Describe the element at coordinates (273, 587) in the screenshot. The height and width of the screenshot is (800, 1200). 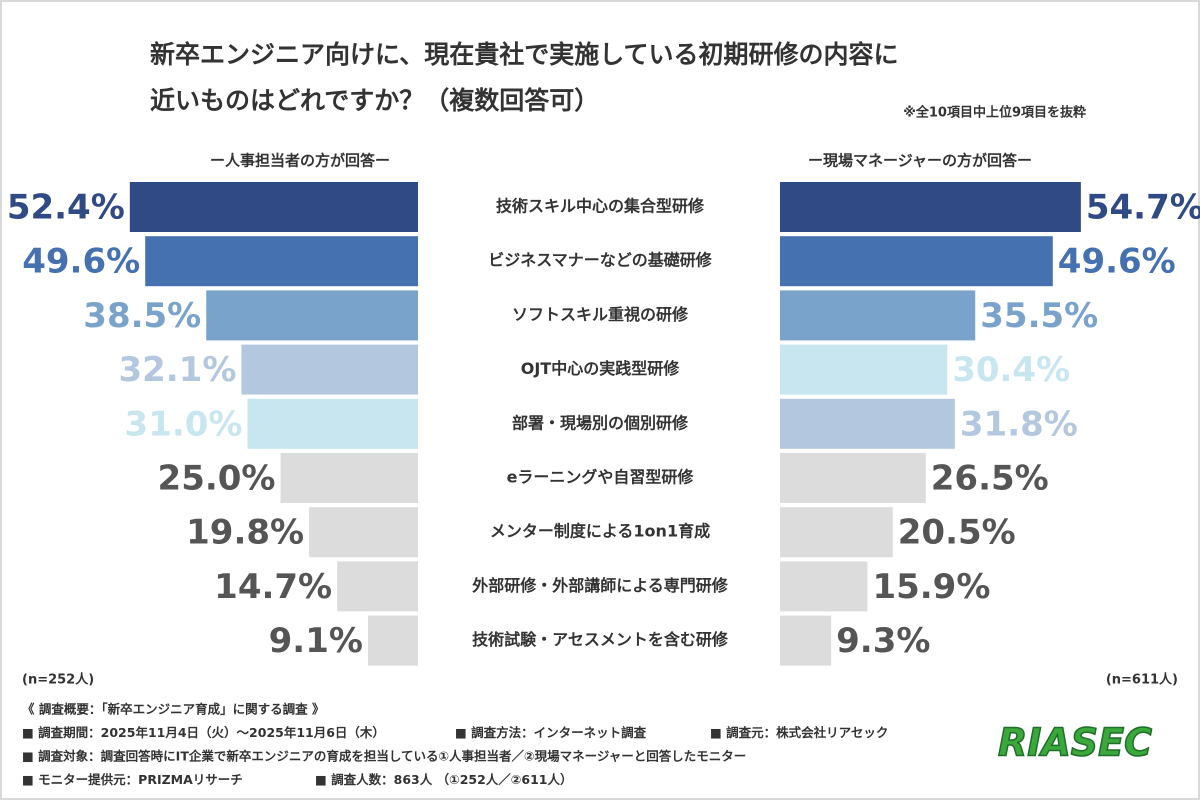
I see `value-label: 14.7%` at that location.